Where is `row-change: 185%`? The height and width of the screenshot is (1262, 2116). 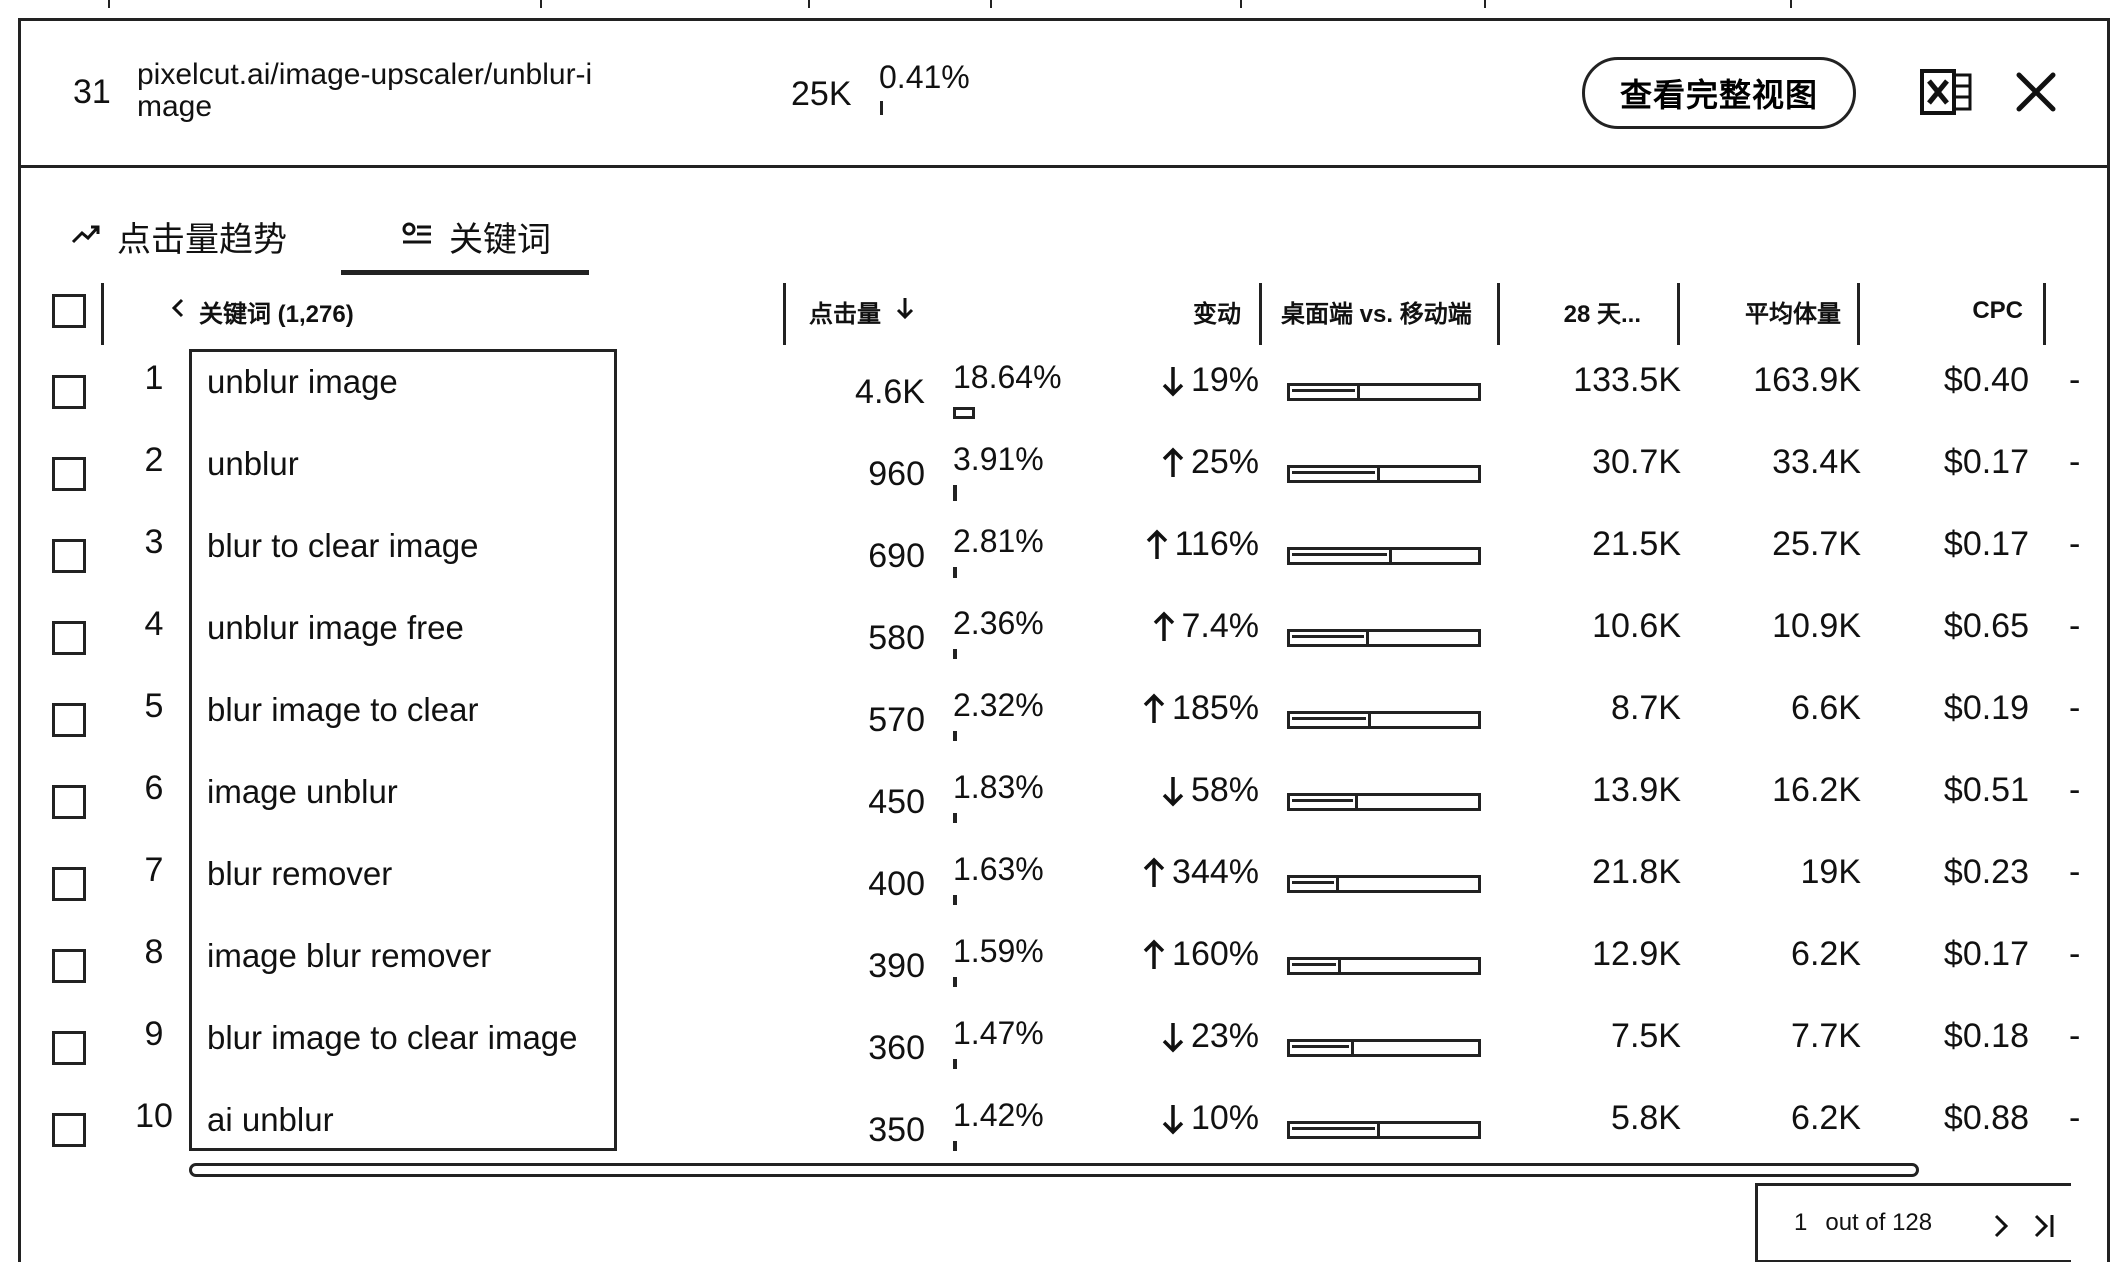
row-change: 185% is located at coordinates (1188, 708).